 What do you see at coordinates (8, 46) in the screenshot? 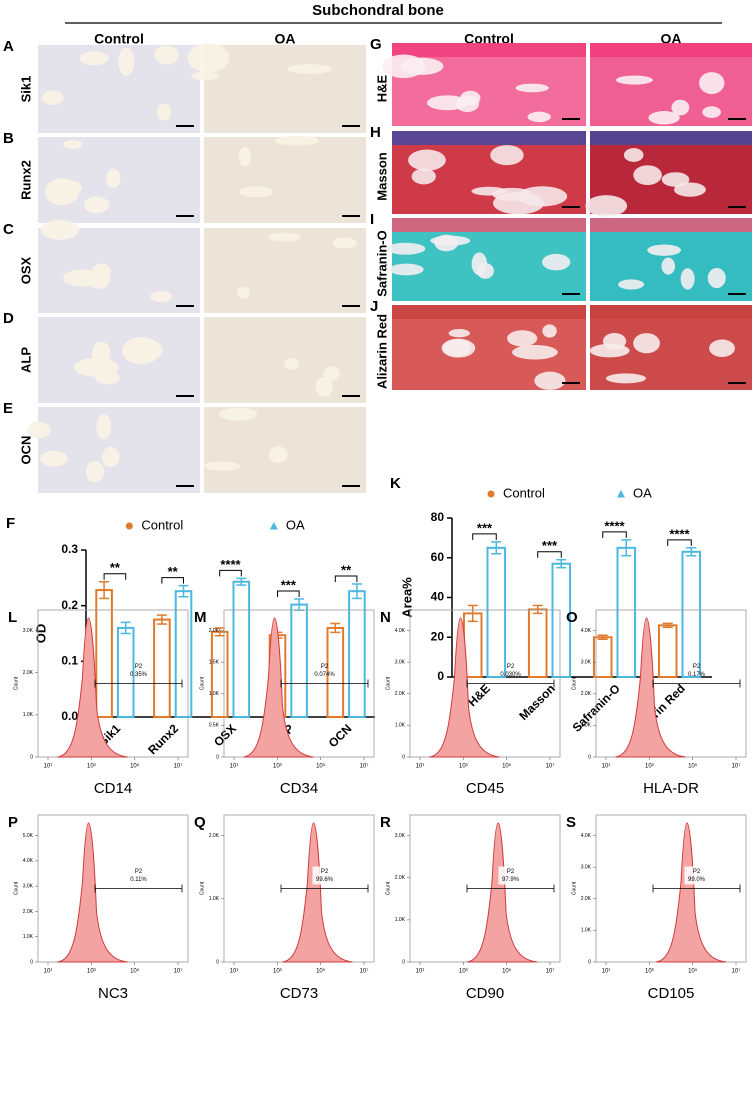
I see `panel-letter: A` at bounding box center [8, 46].